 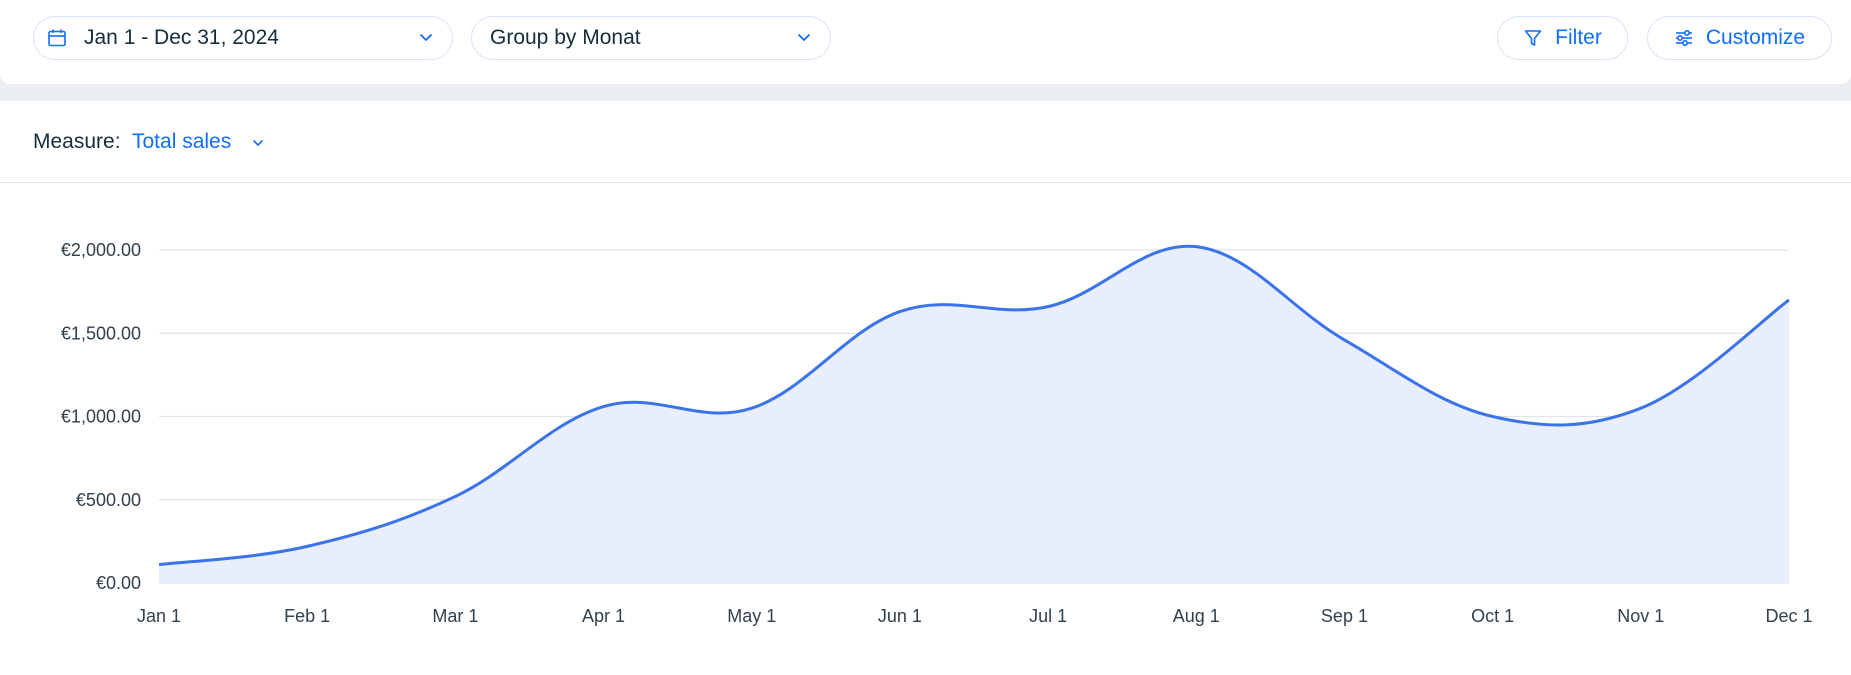 I want to click on group-by-label: Group by Monat, so click(x=565, y=37).